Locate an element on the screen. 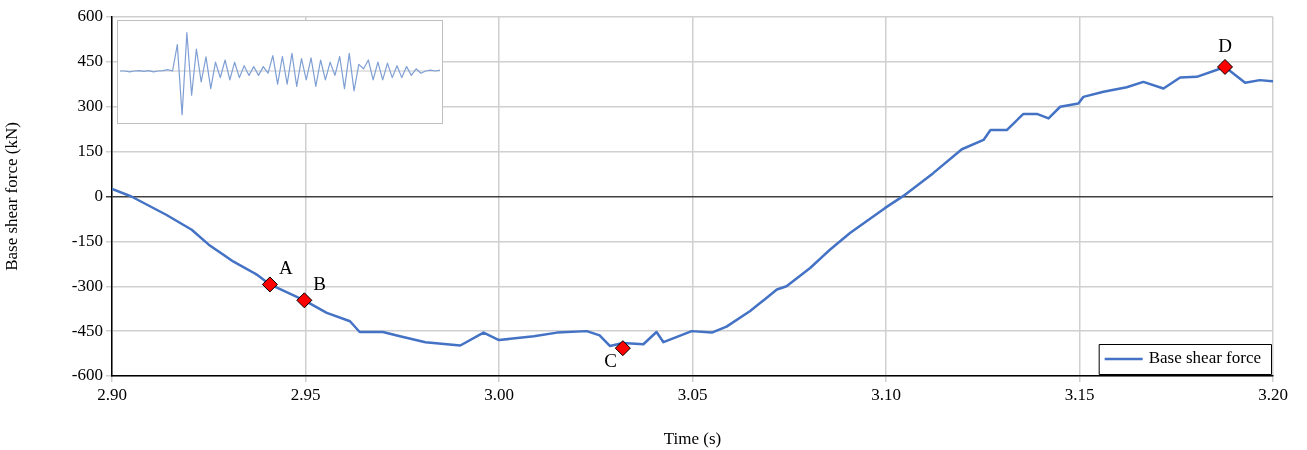 The width and height of the screenshot is (1307, 450). y-tick-label: -450 is located at coordinates (87, 330).